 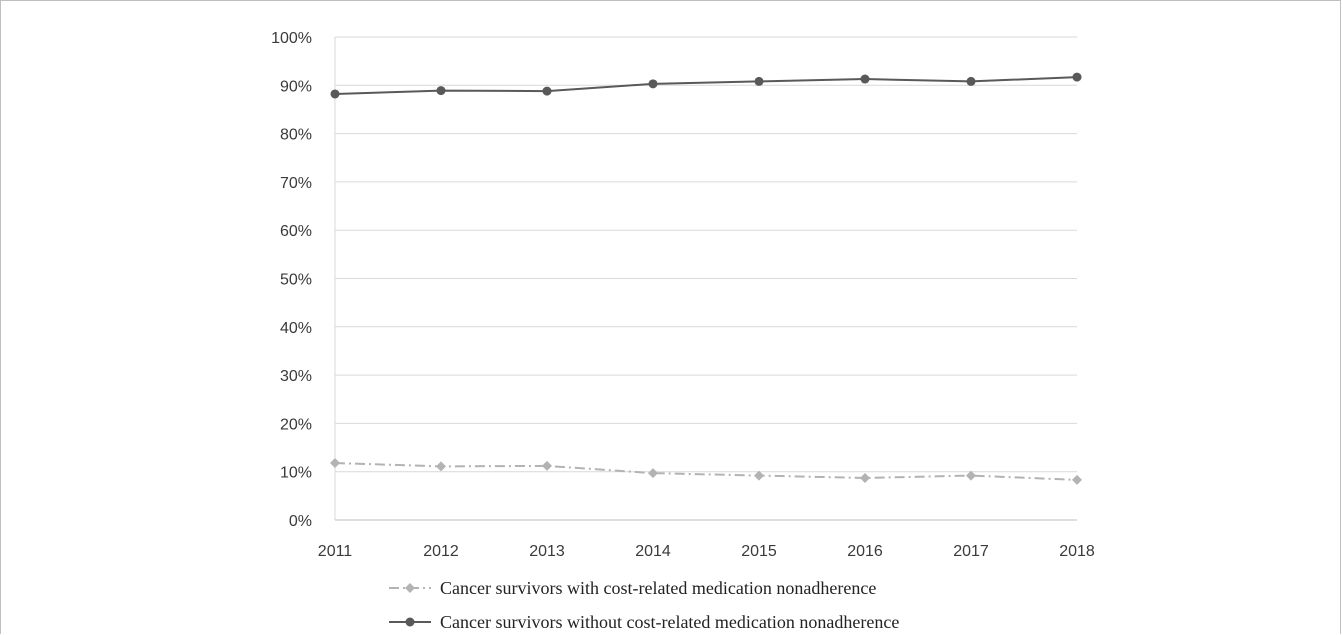 What do you see at coordinates (410, 622) in the screenshot?
I see `legend-marker-circle` at bounding box center [410, 622].